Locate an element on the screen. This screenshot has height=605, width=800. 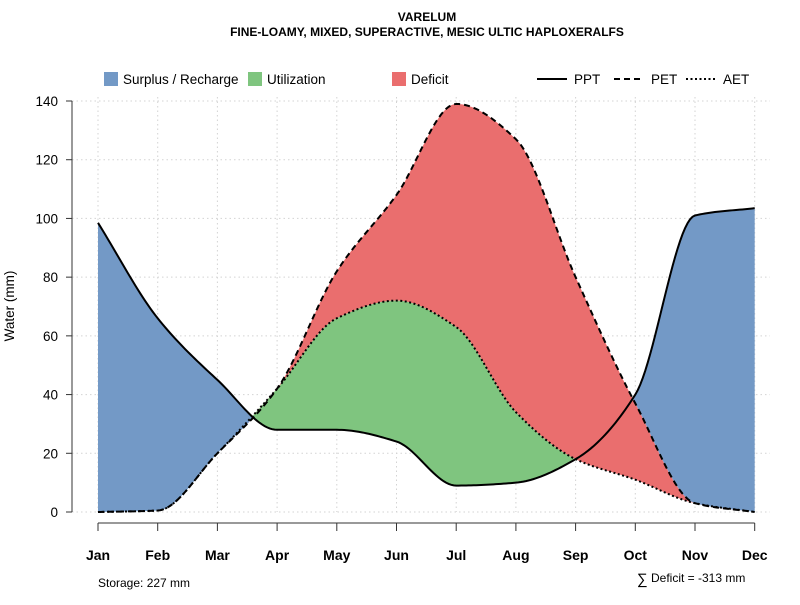
x-tick-label-oct: Oct is located at coordinates (636, 555).